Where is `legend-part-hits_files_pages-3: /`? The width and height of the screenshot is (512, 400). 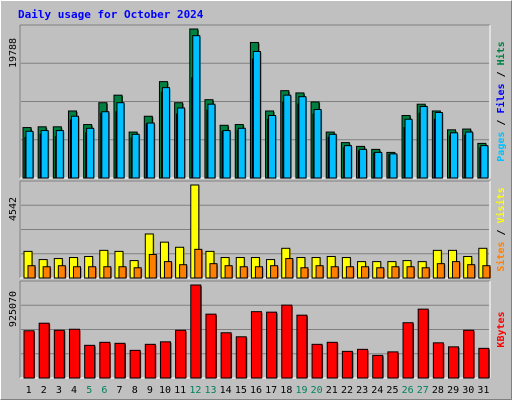 legend-part-hits_files_pages-3: / is located at coordinates (501, 74).